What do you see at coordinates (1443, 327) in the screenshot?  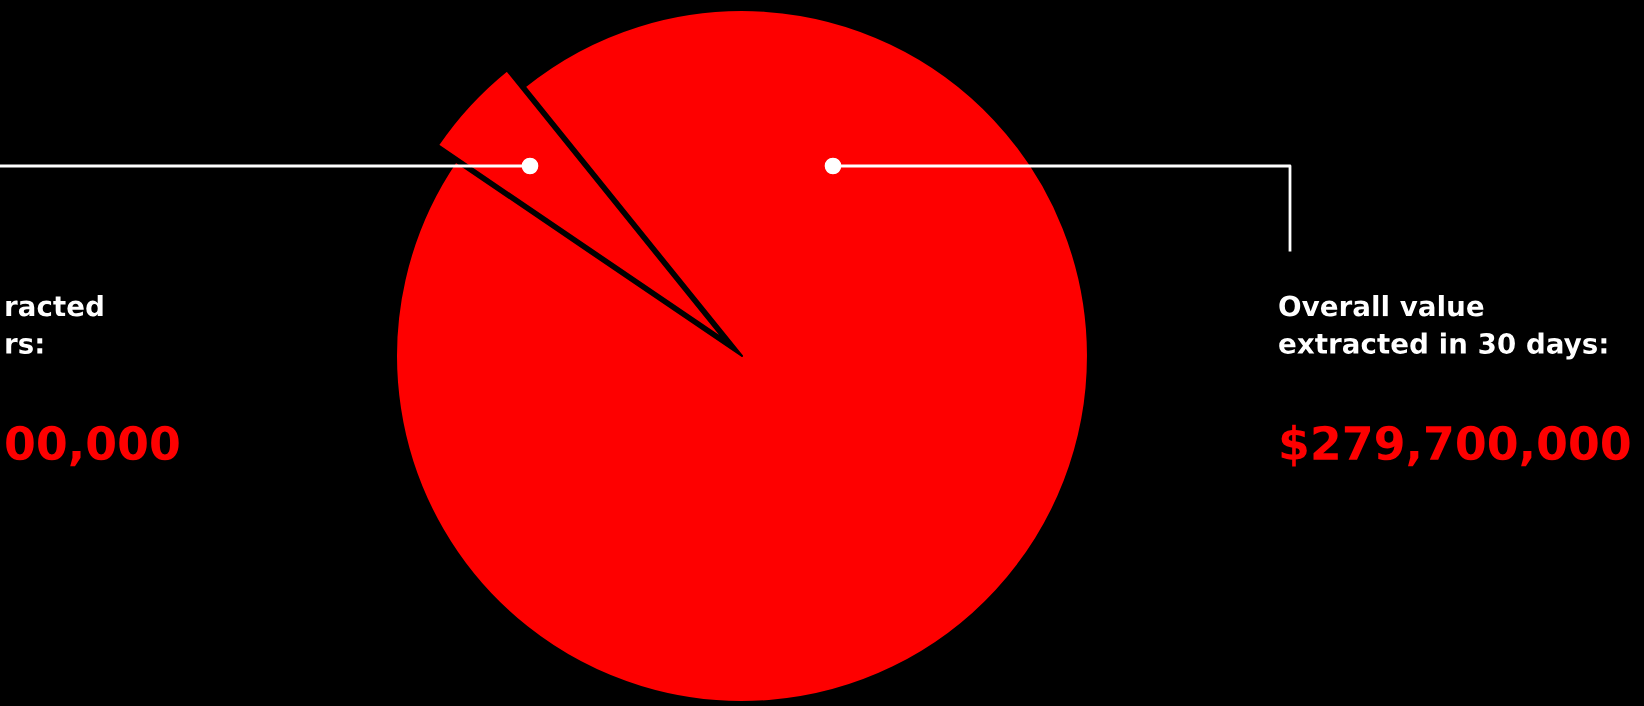 I see `text: Overall value extracted in 30 days:` at bounding box center [1443, 327].